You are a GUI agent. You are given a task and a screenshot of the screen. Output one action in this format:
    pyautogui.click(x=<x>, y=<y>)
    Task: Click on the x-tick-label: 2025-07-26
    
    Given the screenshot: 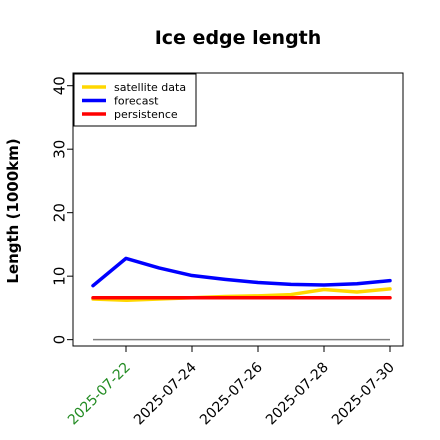 What is the action you would take?
    pyautogui.click(x=231, y=393)
    